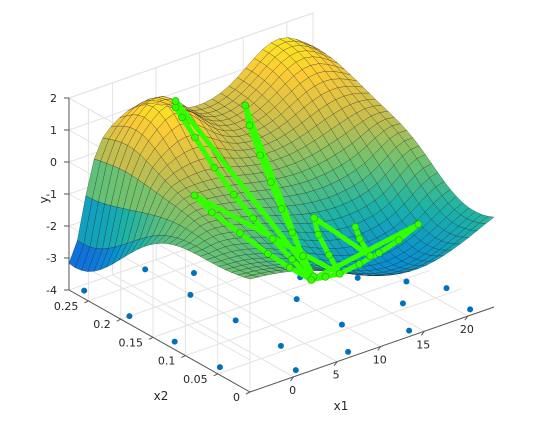 The image size is (540, 439). Describe the element at coordinates (53, 162) in the screenshot. I see `z-tick-label: 0` at that location.